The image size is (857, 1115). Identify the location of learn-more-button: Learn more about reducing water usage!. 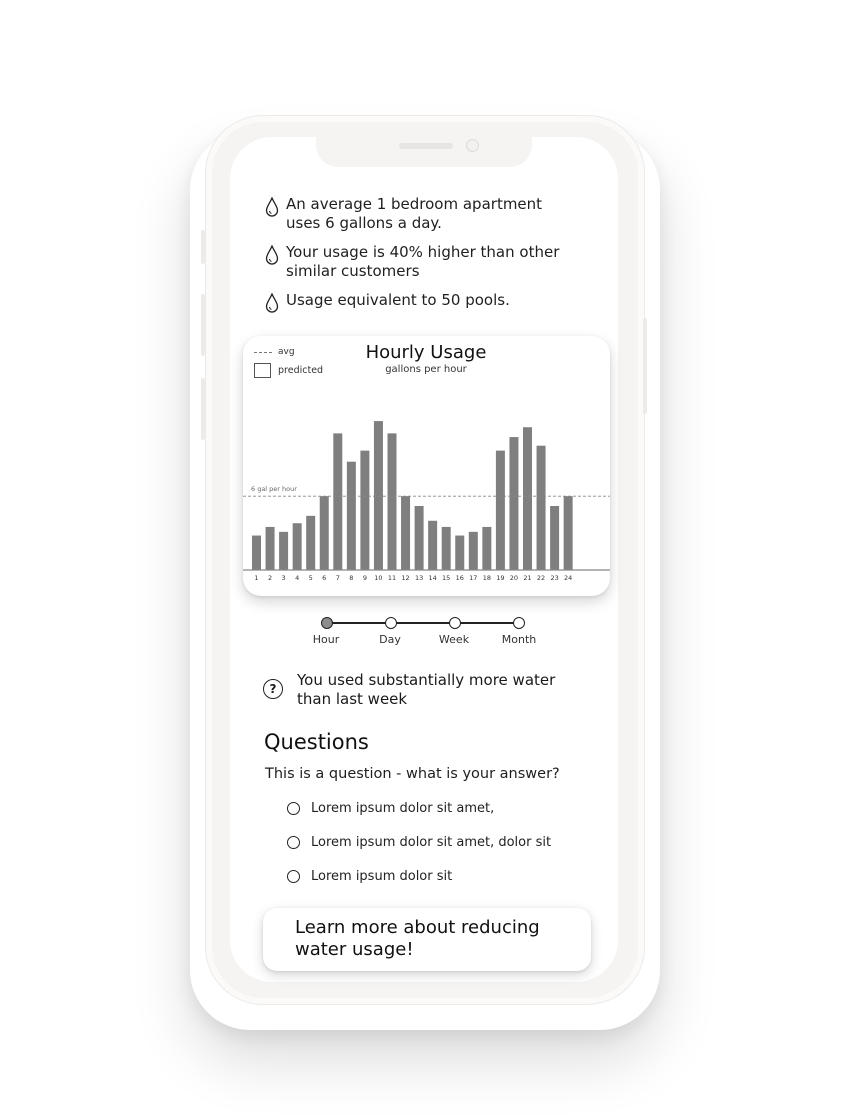
(427, 939).